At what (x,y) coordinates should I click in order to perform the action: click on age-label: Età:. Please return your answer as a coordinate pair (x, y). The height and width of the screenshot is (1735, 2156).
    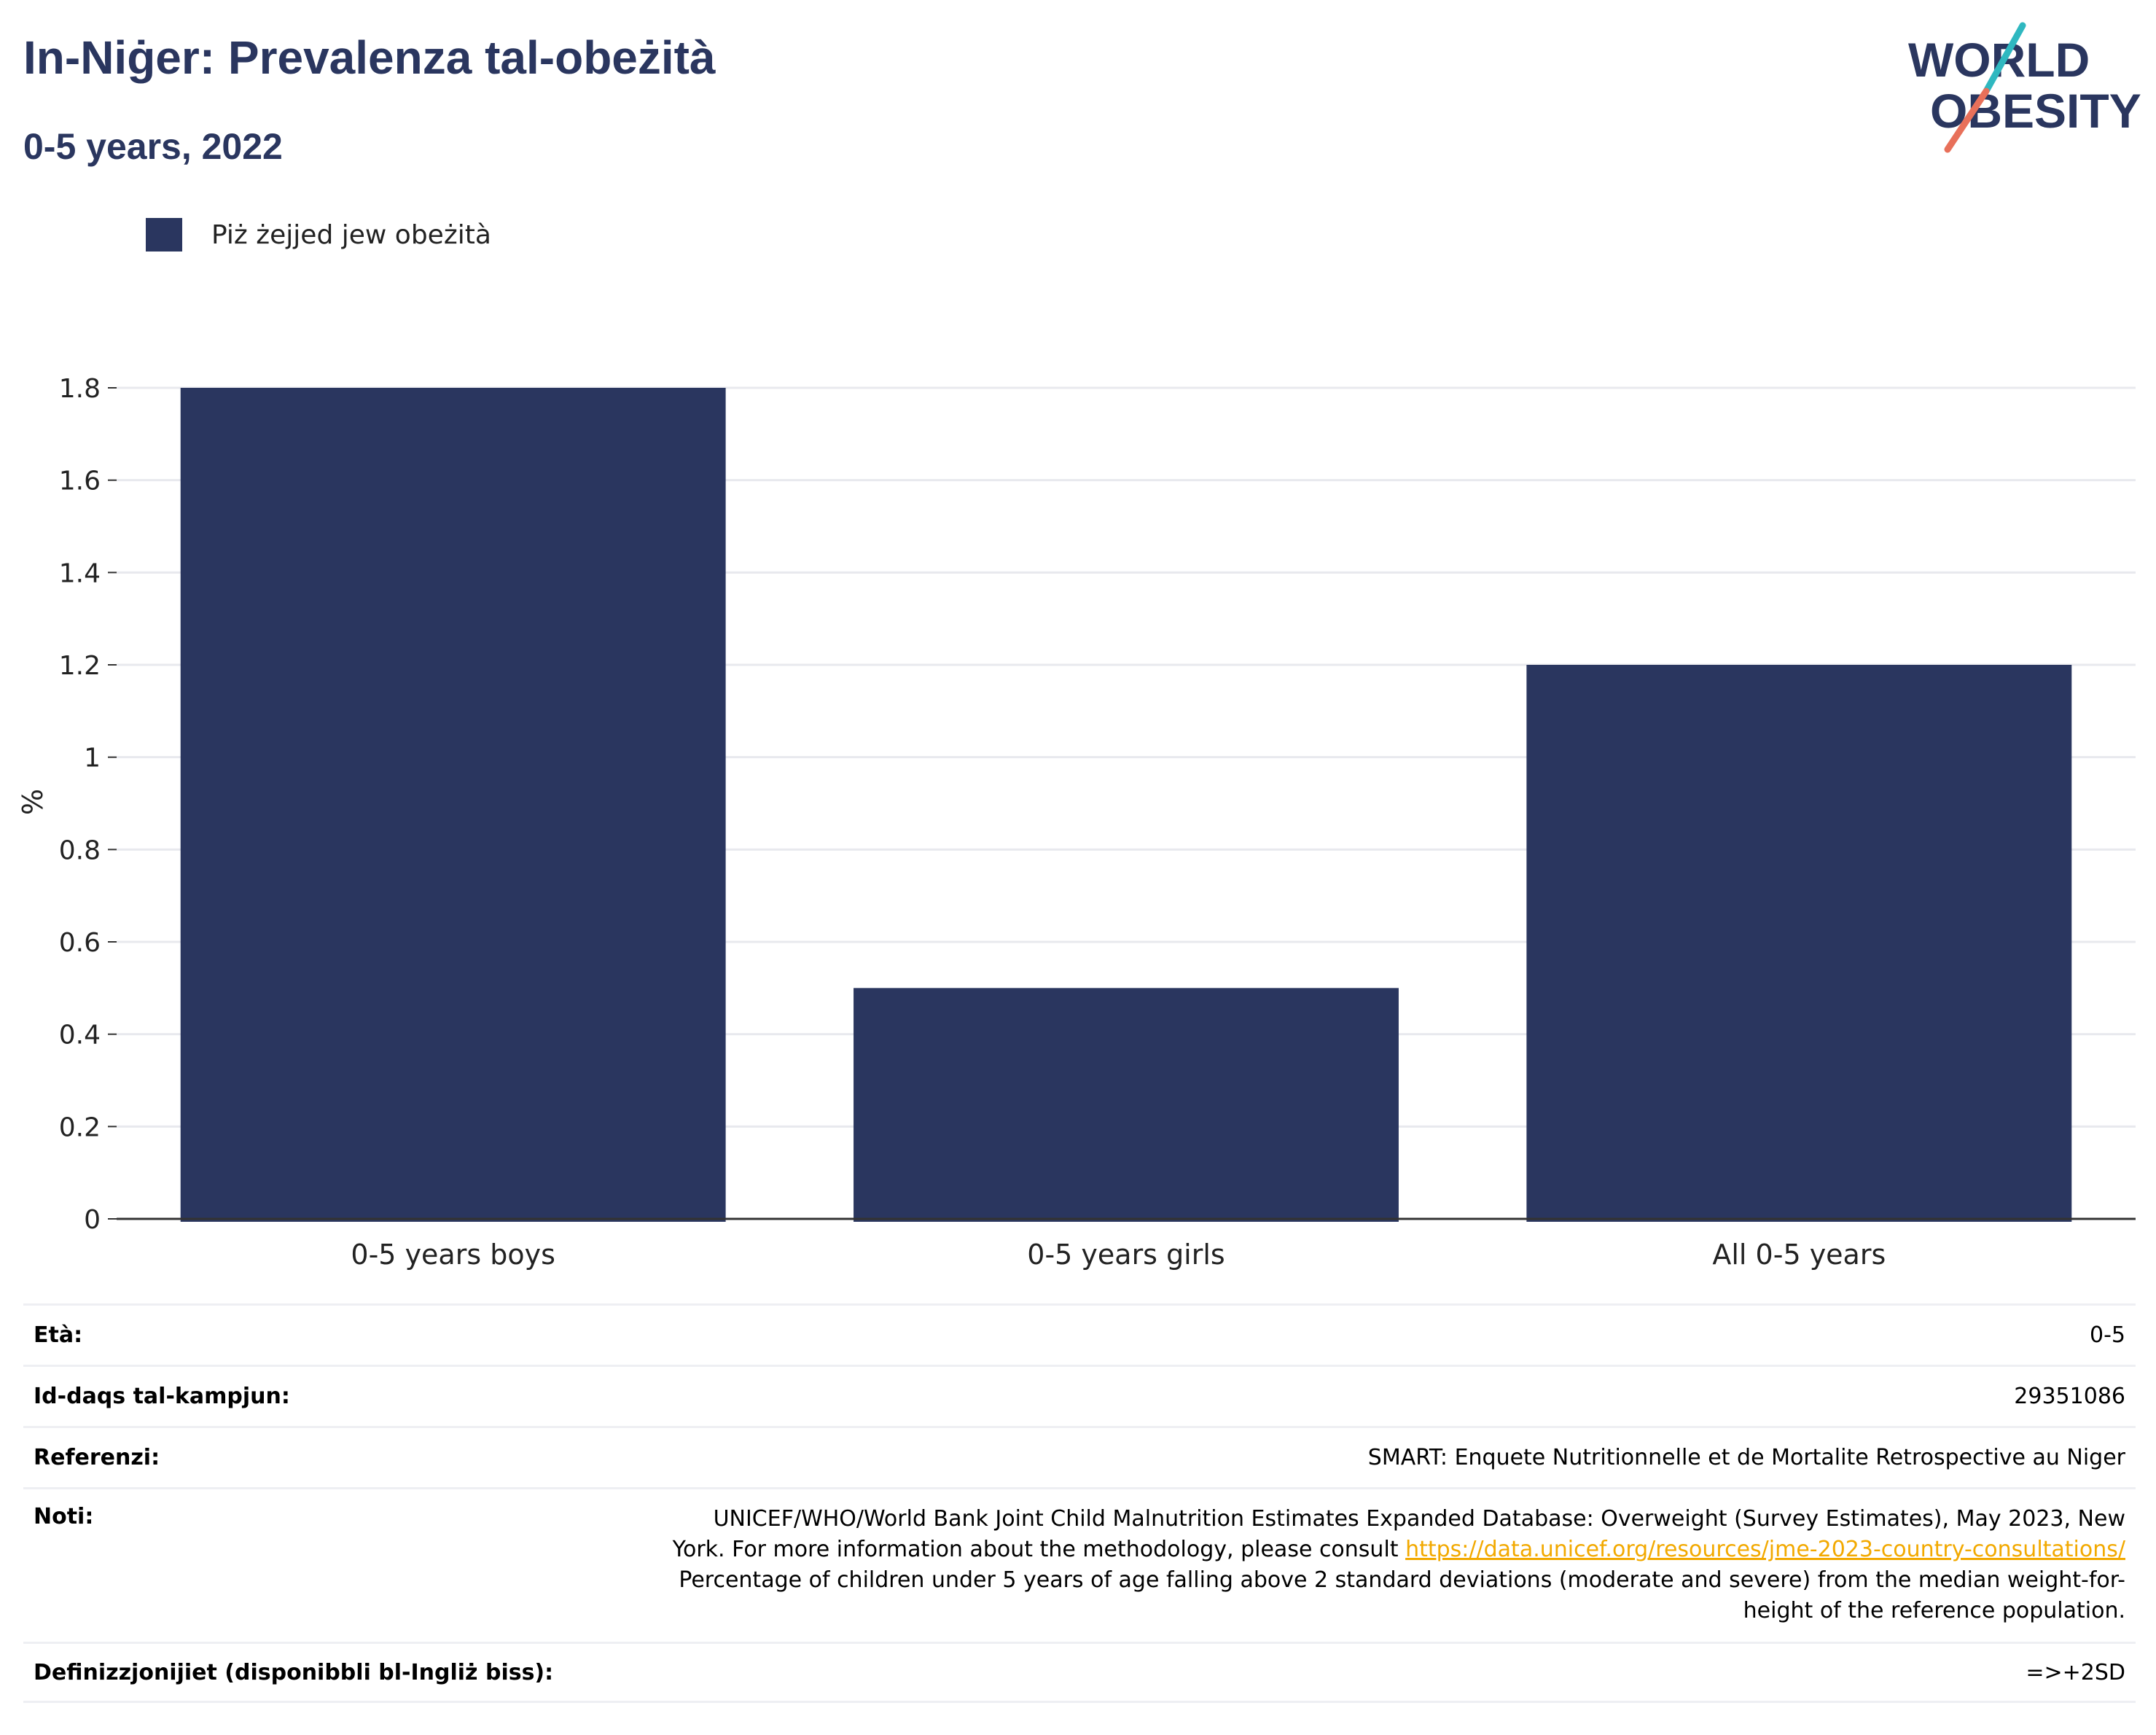
    Looking at the image, I should click on (58, 1335).